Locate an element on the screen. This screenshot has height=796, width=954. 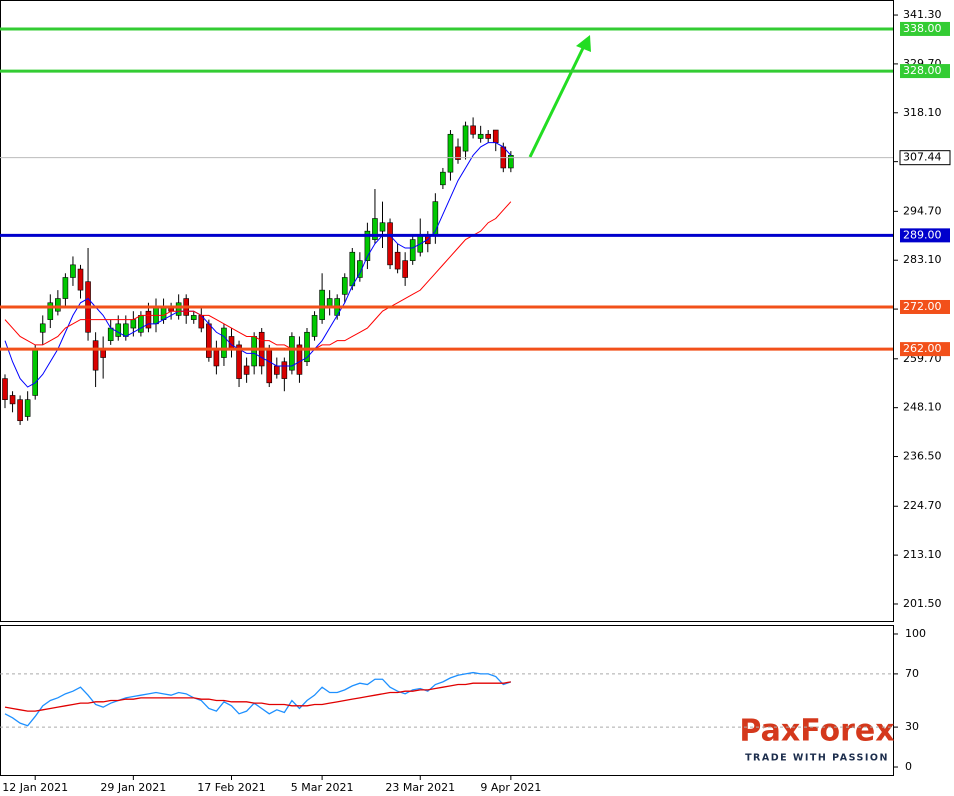
y-tick-label: 341.30 is located at coordinates (922, 14).